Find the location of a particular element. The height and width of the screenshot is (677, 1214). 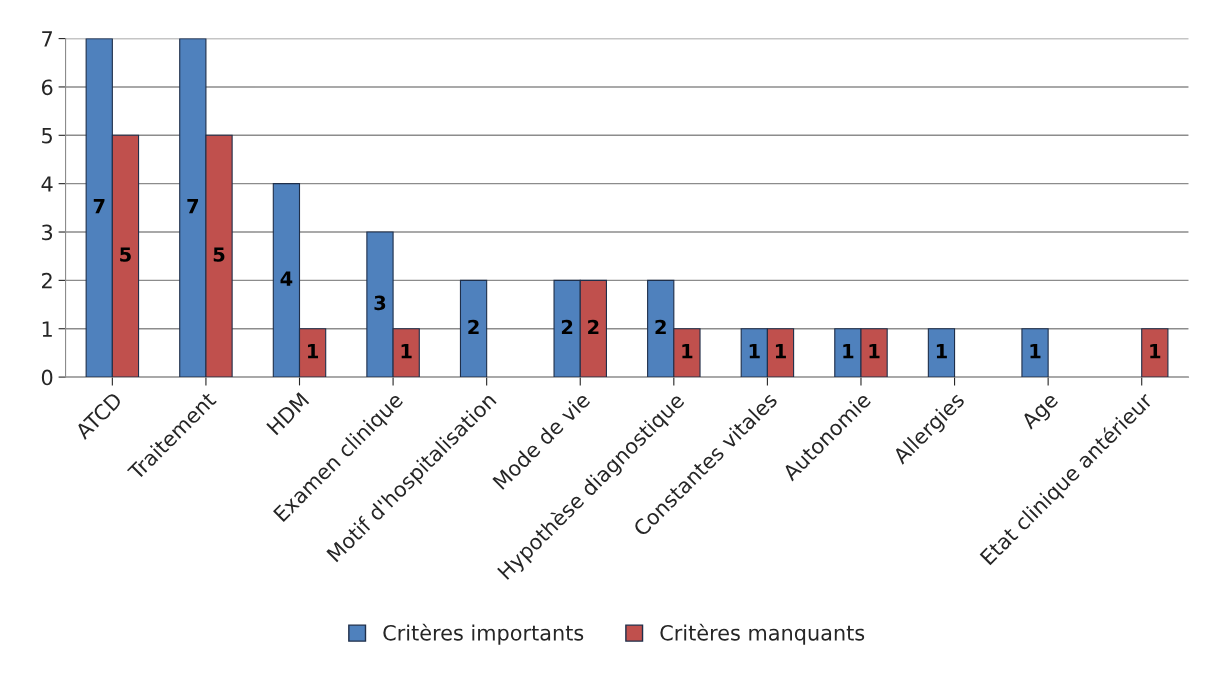

y-tick-label: 4 is located at coordinates (47, 184).